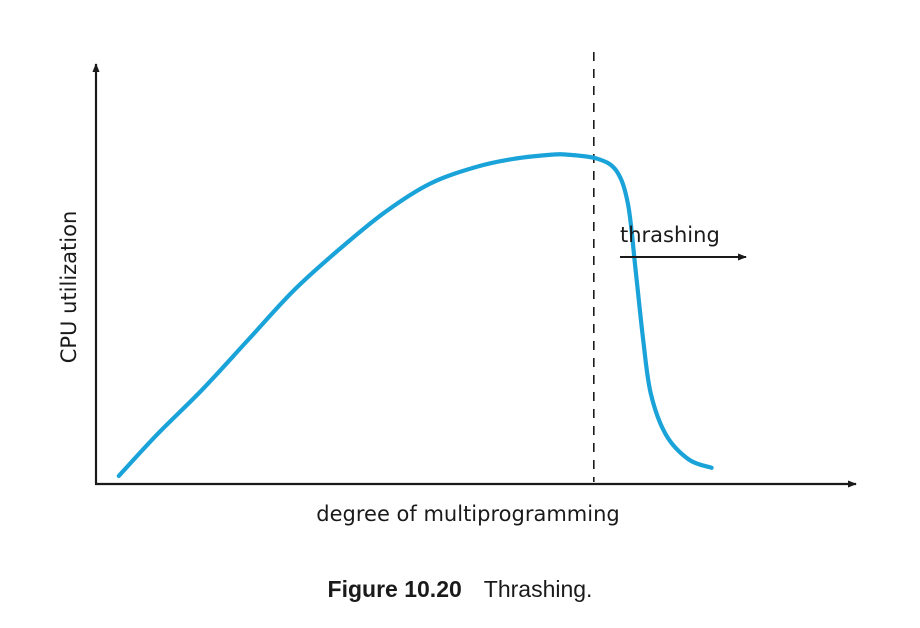 This screenshot has width=920, height=628. I want to click on figure-title: Thrashing., so click(538, 589).